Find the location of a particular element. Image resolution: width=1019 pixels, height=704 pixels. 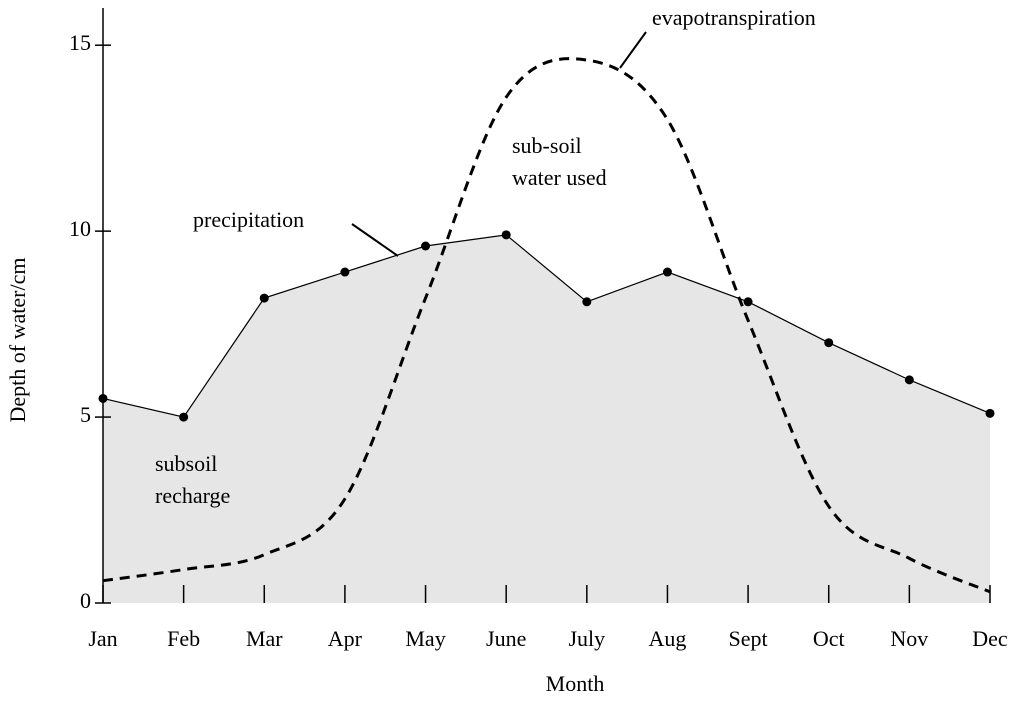

x-tick-label: Aug is located at coordinates (668, 638).